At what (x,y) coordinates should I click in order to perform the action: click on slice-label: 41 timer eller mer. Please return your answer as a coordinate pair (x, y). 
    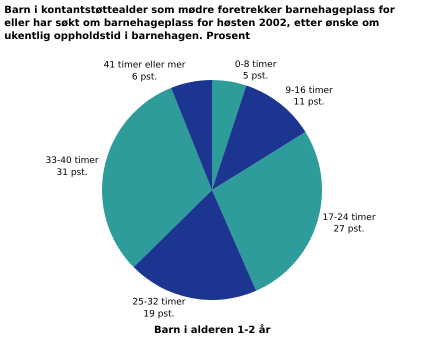
    Looking at the image, I should click on (145, 65).